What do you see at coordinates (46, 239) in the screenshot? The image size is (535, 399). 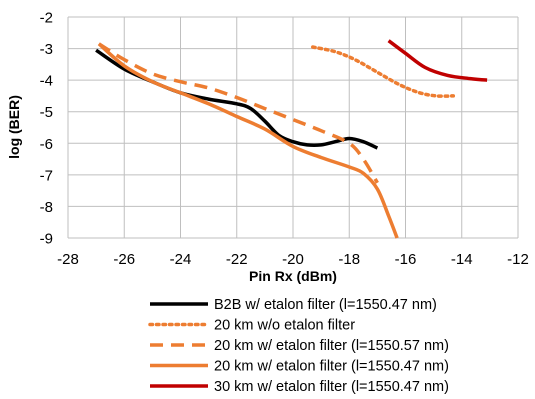 I see `y-tick-label: -9` at bounding box center [46, 239].